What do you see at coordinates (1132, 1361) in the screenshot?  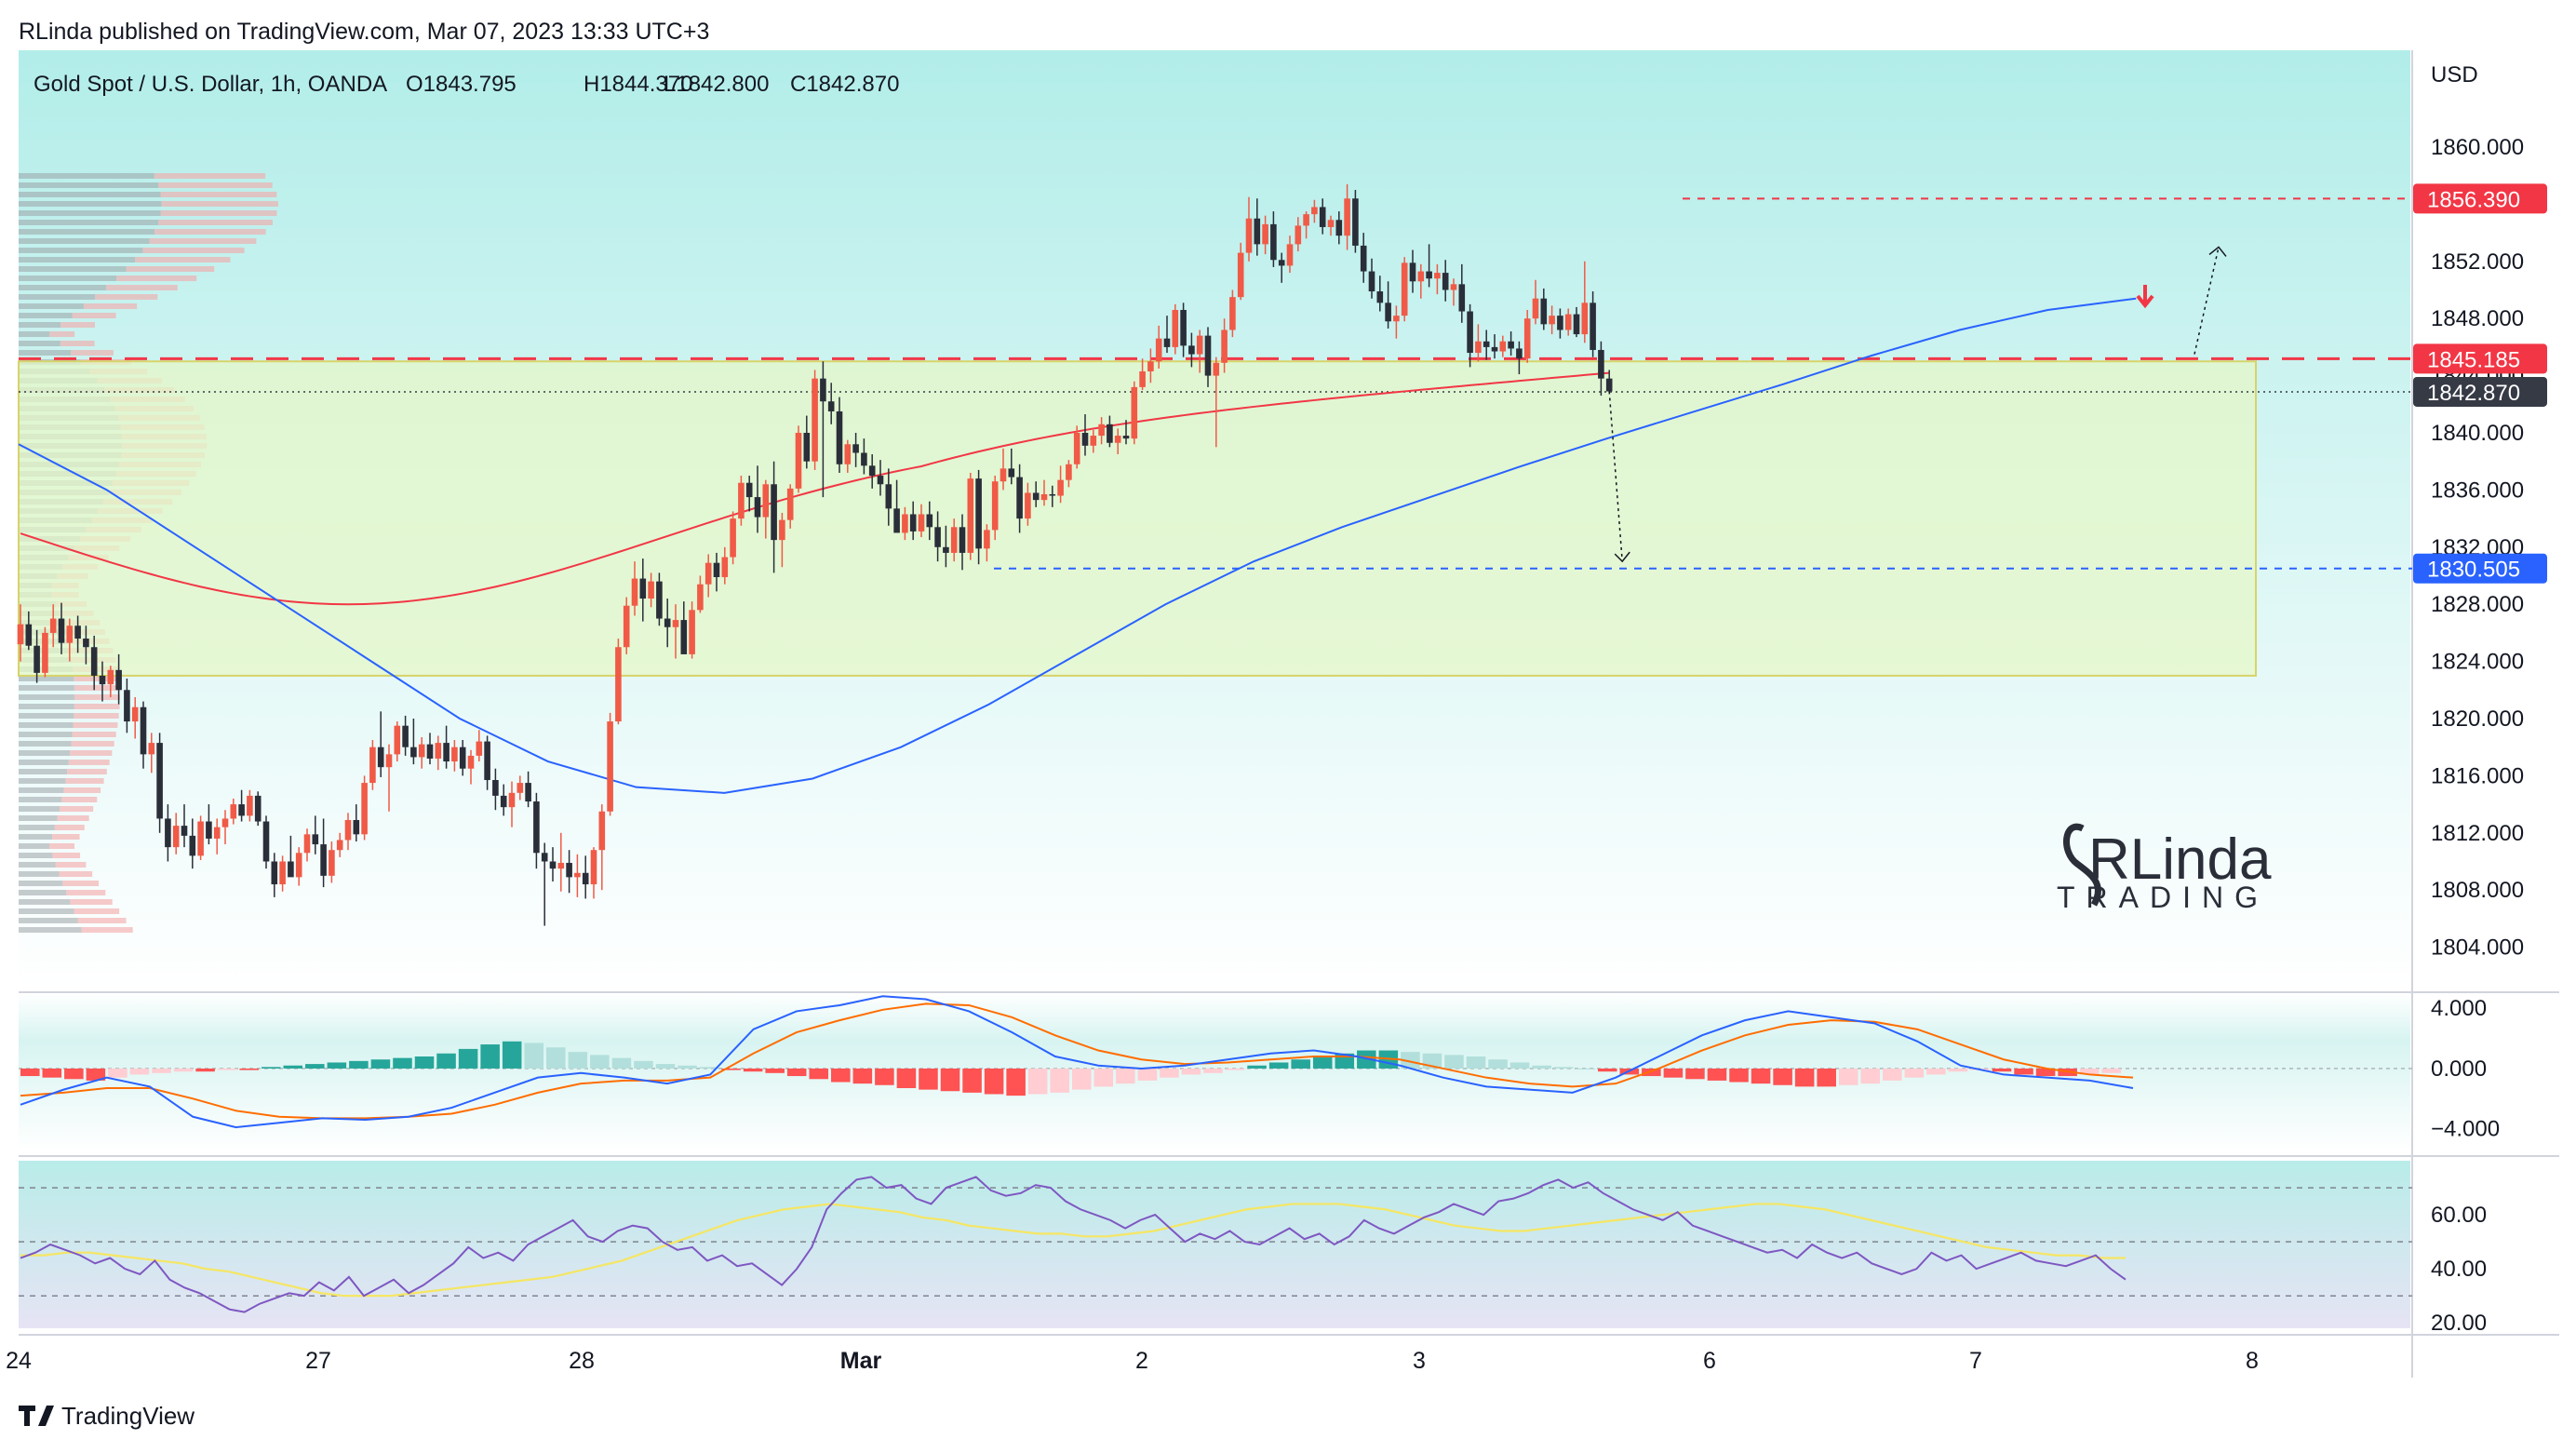 I see `time-axis: 24 27 28 Mar 2 3 6 7 8` at bounding box center [1132, 1361].